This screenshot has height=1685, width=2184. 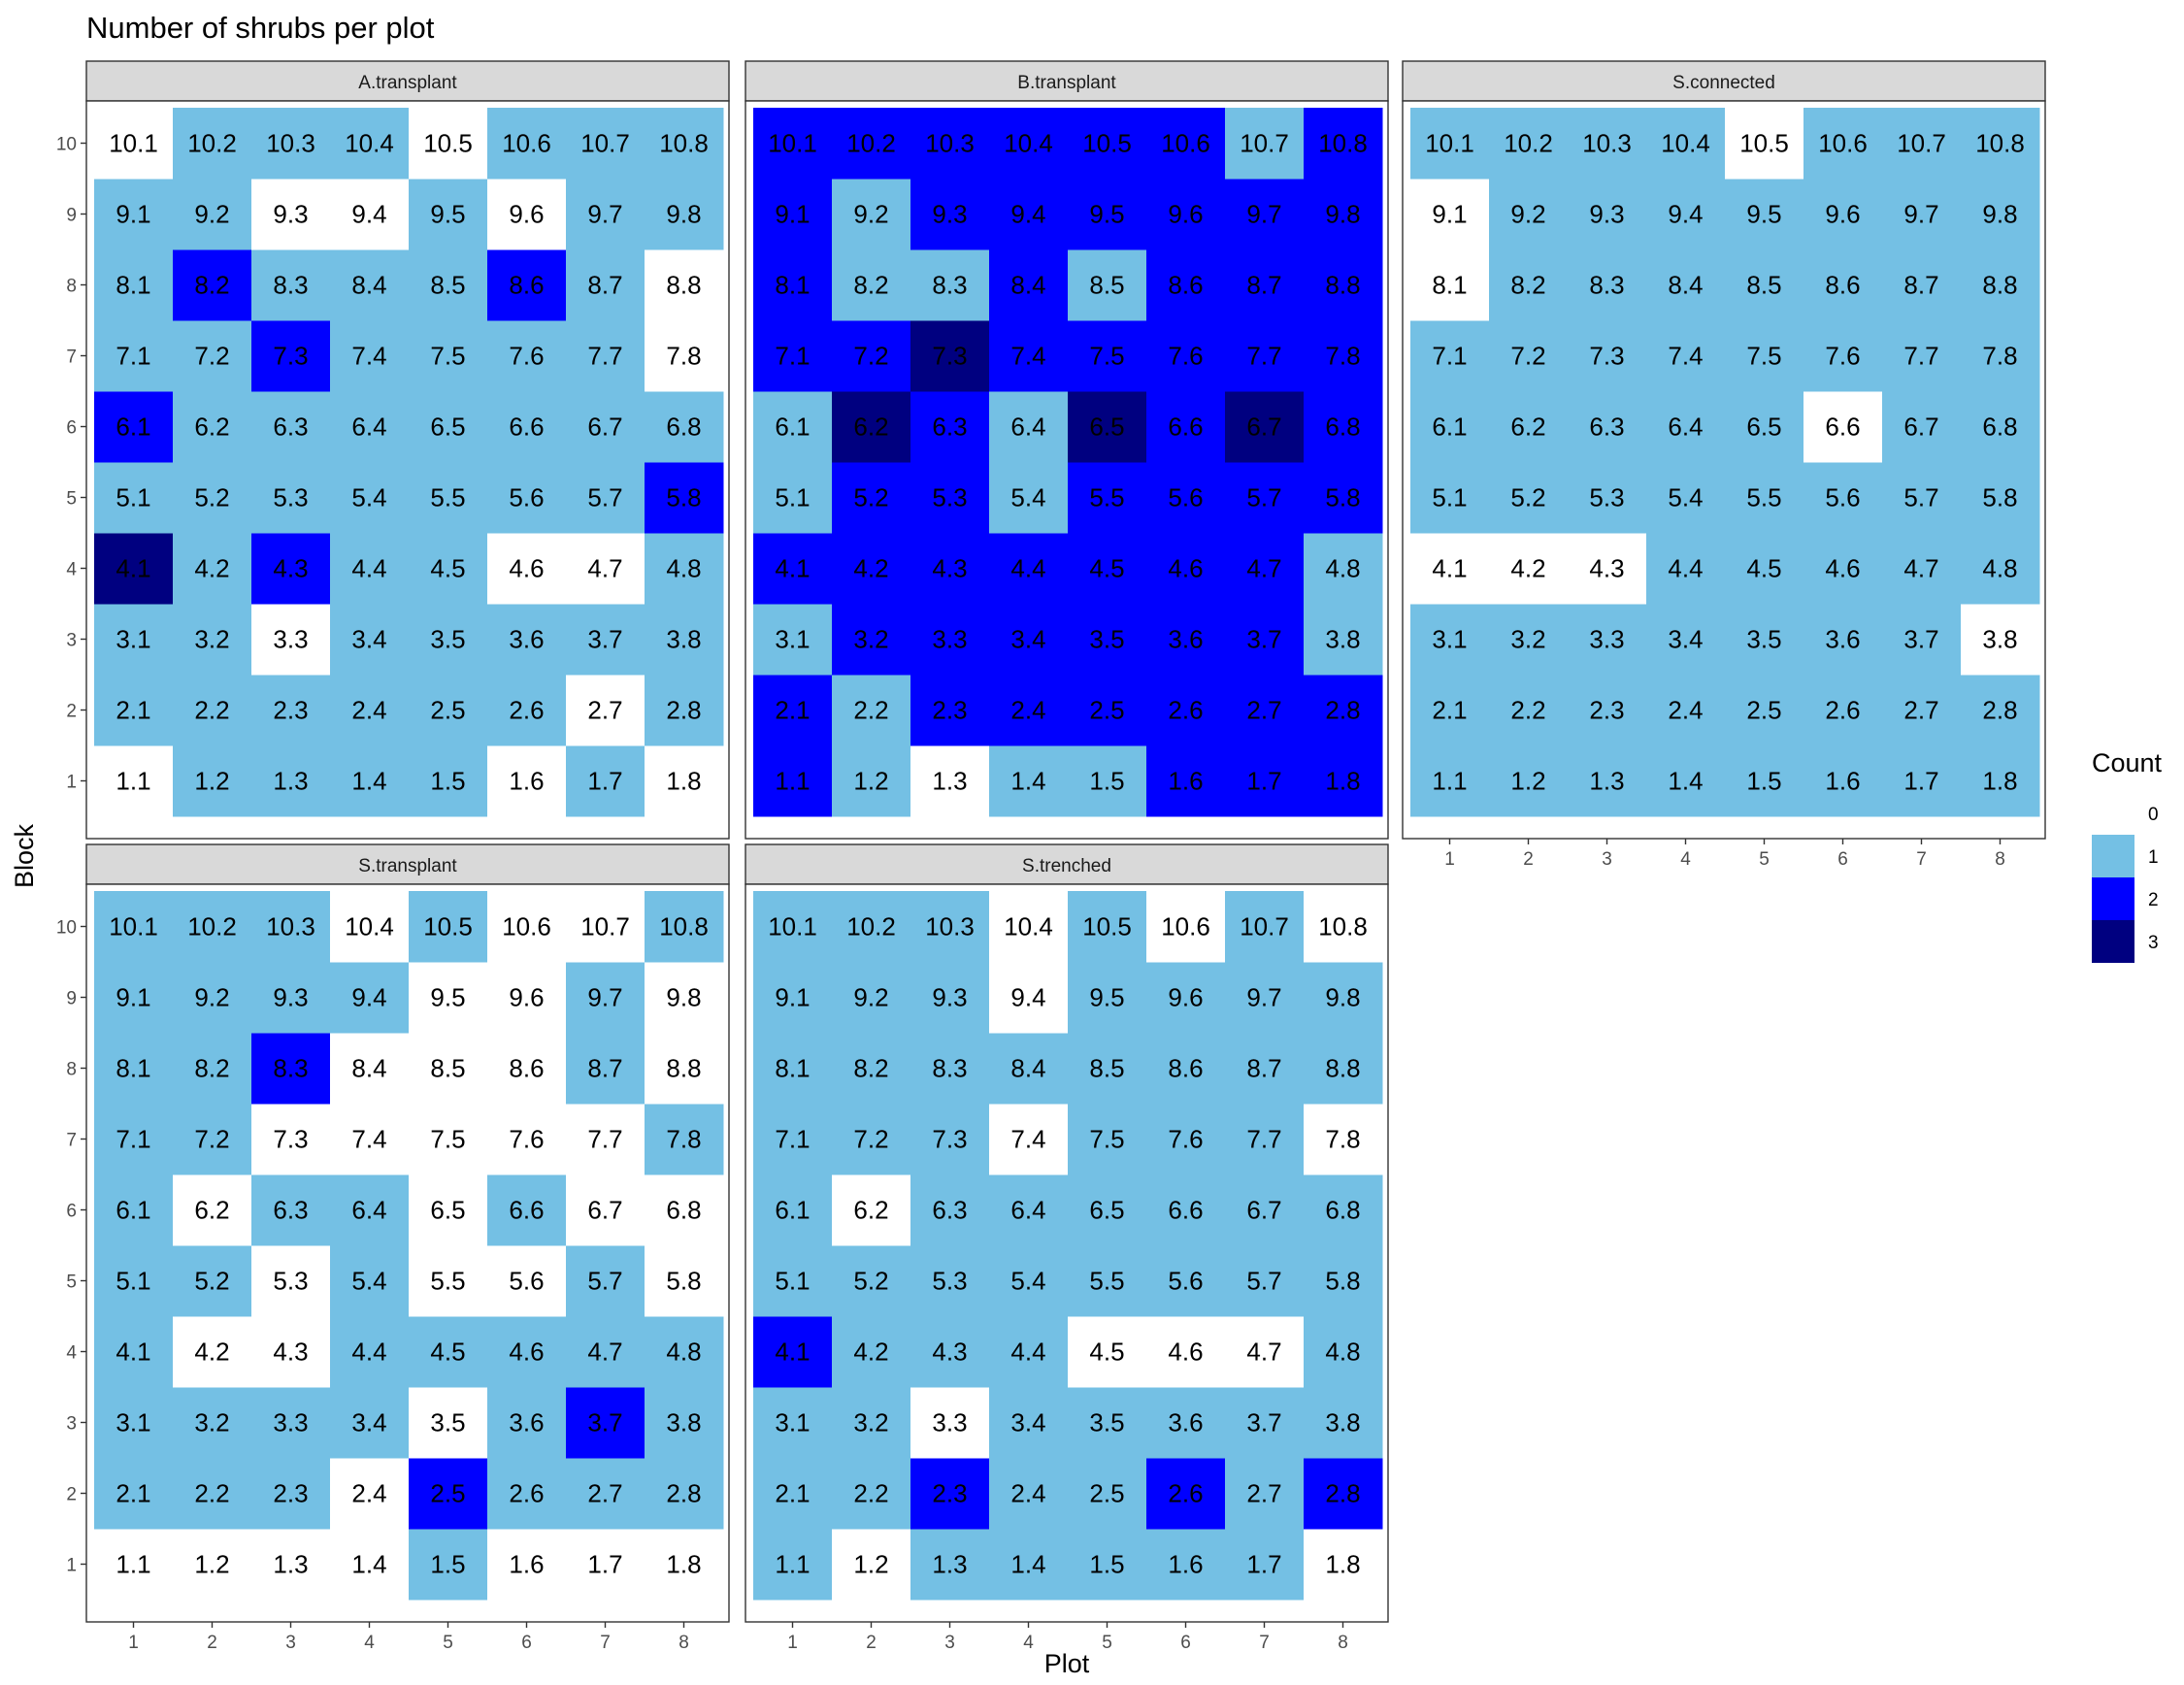 I want to click on cell-label: 1.8, so click(x=1342, y=1564).